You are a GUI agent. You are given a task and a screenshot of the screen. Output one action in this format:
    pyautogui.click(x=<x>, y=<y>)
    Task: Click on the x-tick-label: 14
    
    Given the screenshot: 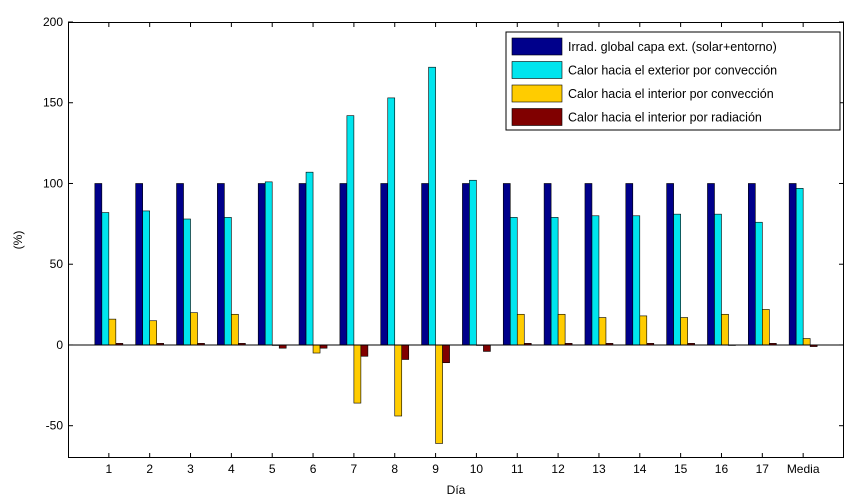 What is the action you would take?
    pyautogui.click(x=640, y=469)
    